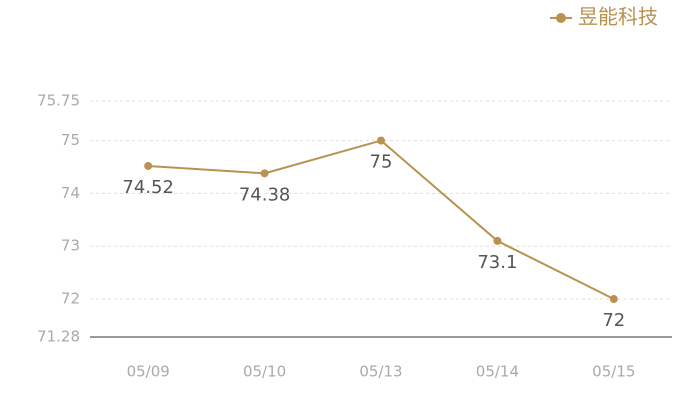  What do you see at coordinates (613, 320) in the screenshot?
I see `data-label: 72` at bounding box center [613, 320].